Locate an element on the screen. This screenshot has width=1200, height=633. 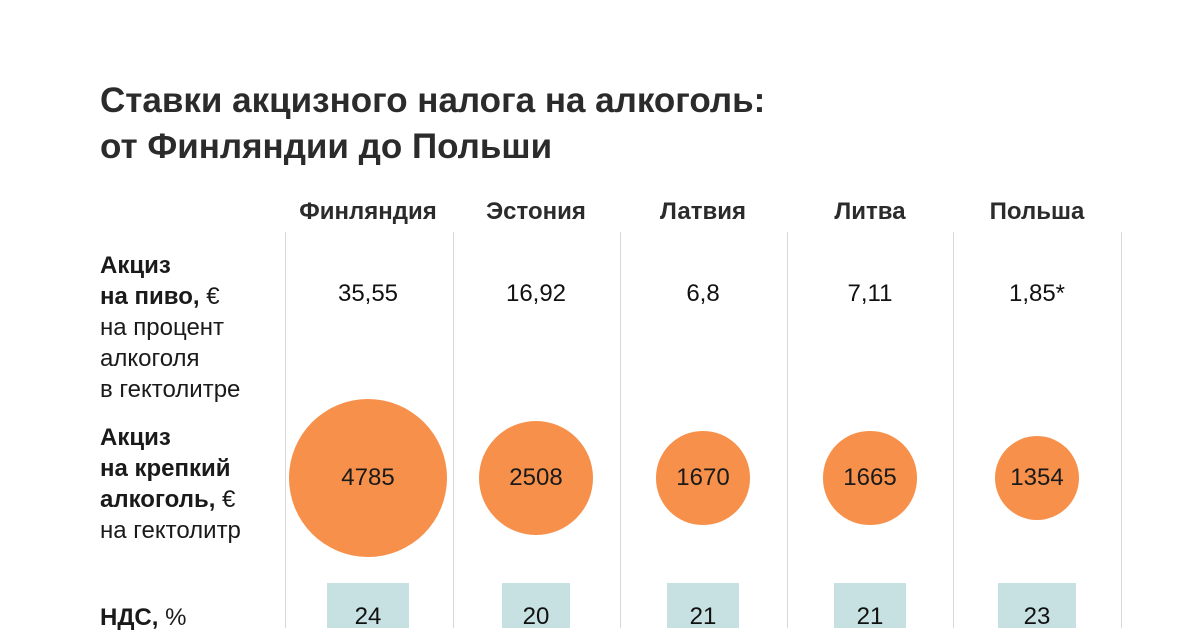
country-header-1: Эстония is located at coordinates (536, 211).